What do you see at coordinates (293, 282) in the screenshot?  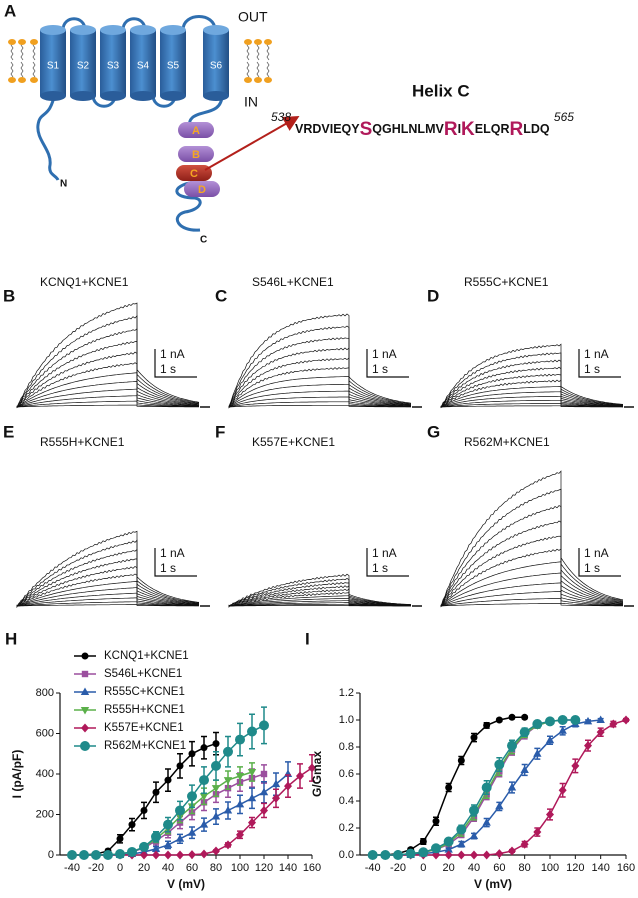 I see `panel-title: S546L+KCNE1` at bounding box center [293, 282].